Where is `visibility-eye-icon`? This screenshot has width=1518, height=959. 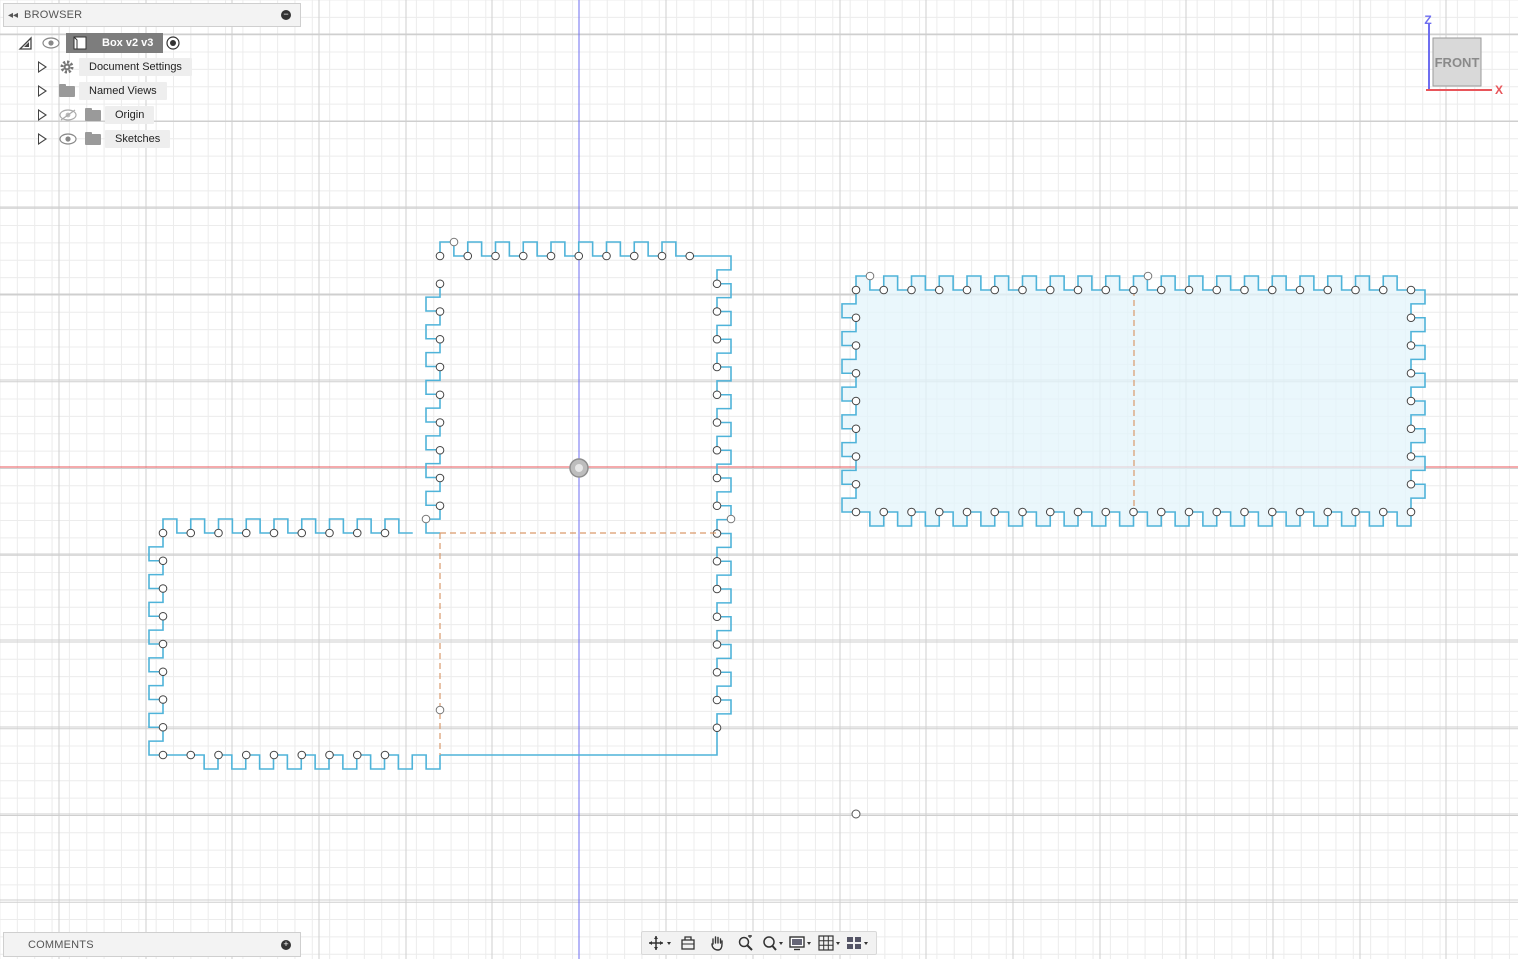 visibility-eye-icon is located at coordinates (68, 139).